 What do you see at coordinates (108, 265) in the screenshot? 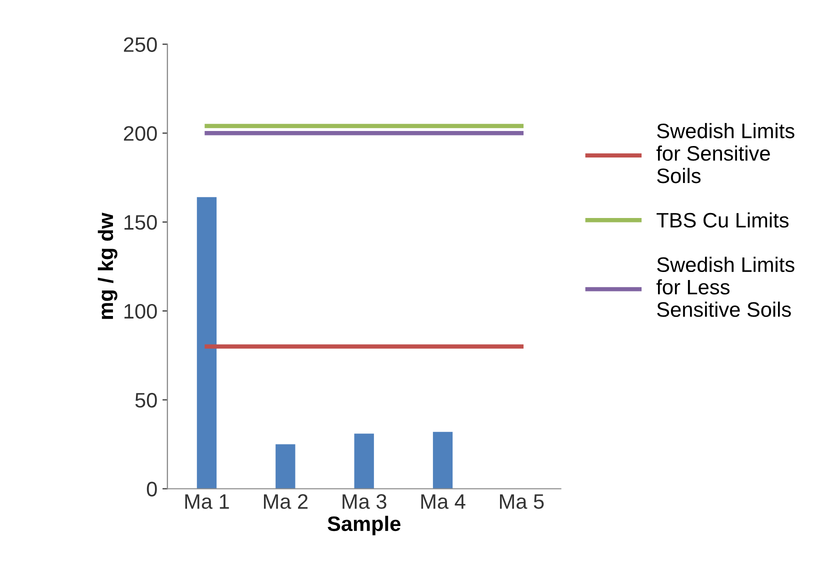
I see `y-axis-title: mg / kg dw` at bounding box center [108, 265].